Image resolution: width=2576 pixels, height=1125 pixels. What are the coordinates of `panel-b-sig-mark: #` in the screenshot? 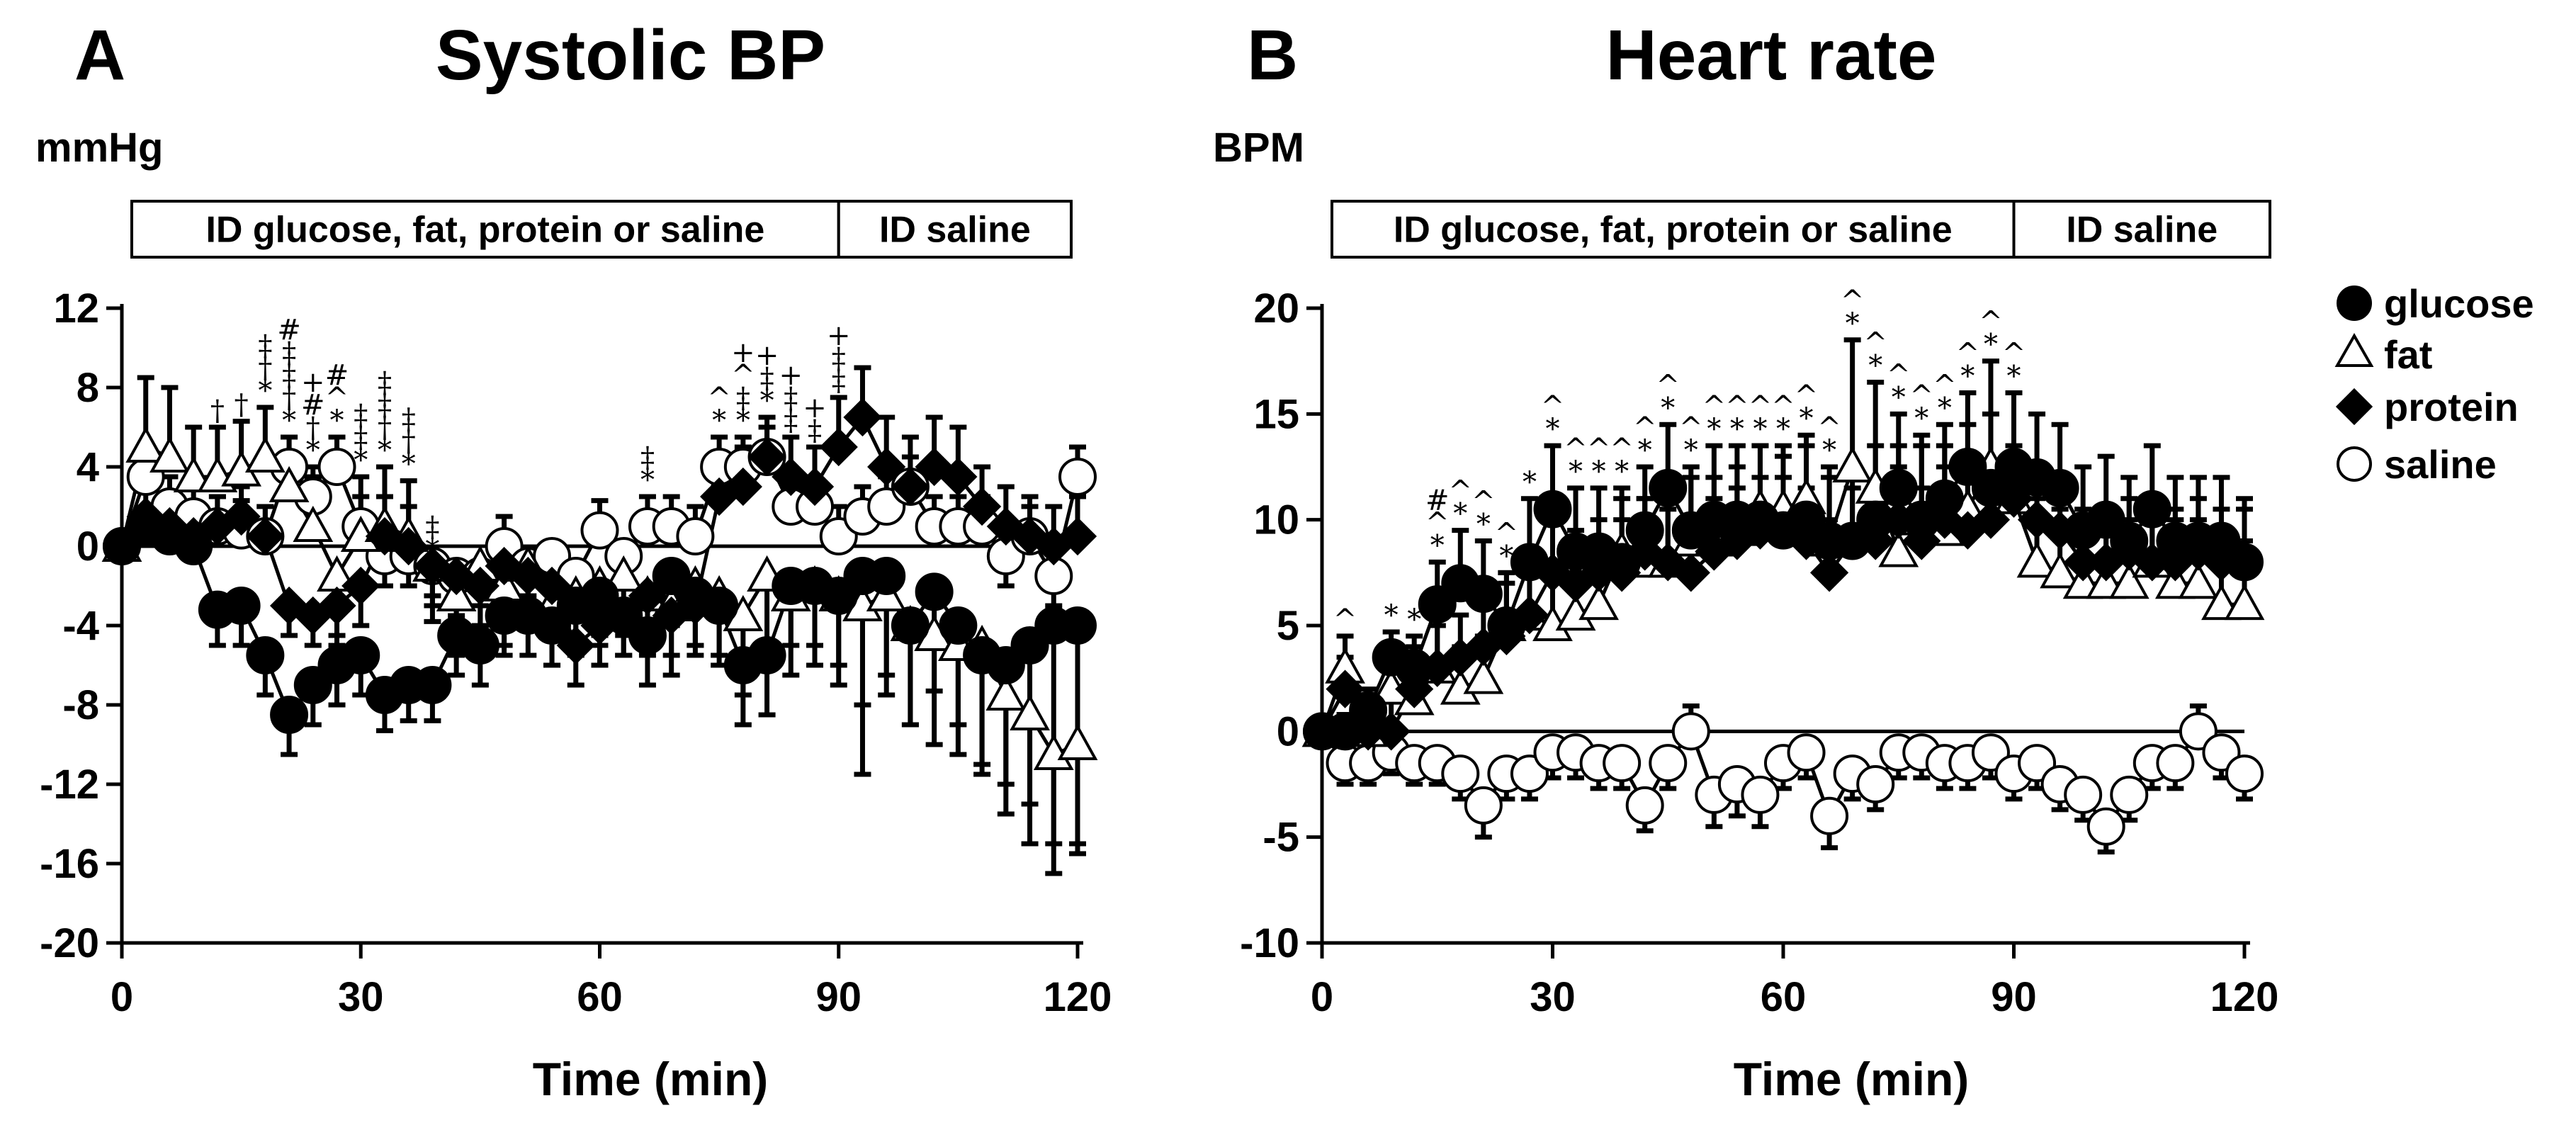 It's located at (1437, 500).